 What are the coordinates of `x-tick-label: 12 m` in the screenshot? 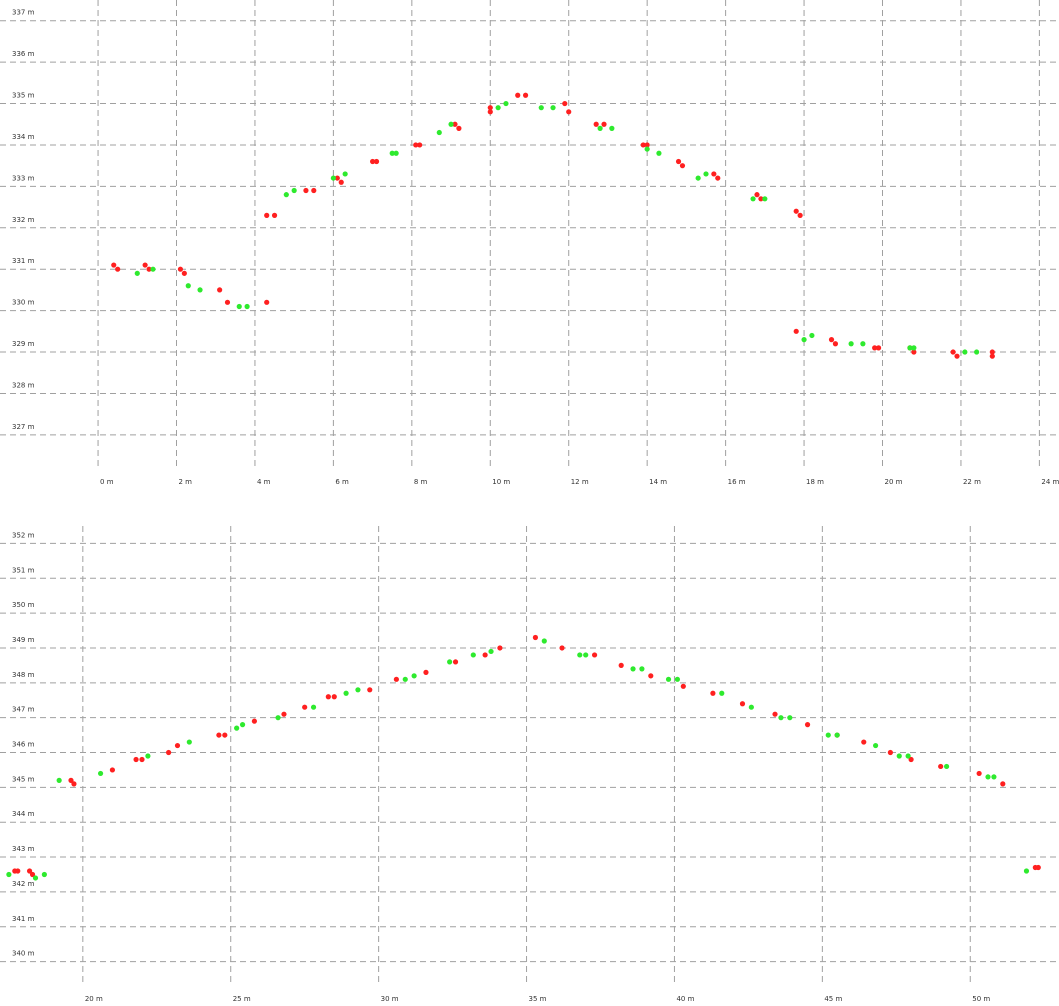 It's located at (580, 482).